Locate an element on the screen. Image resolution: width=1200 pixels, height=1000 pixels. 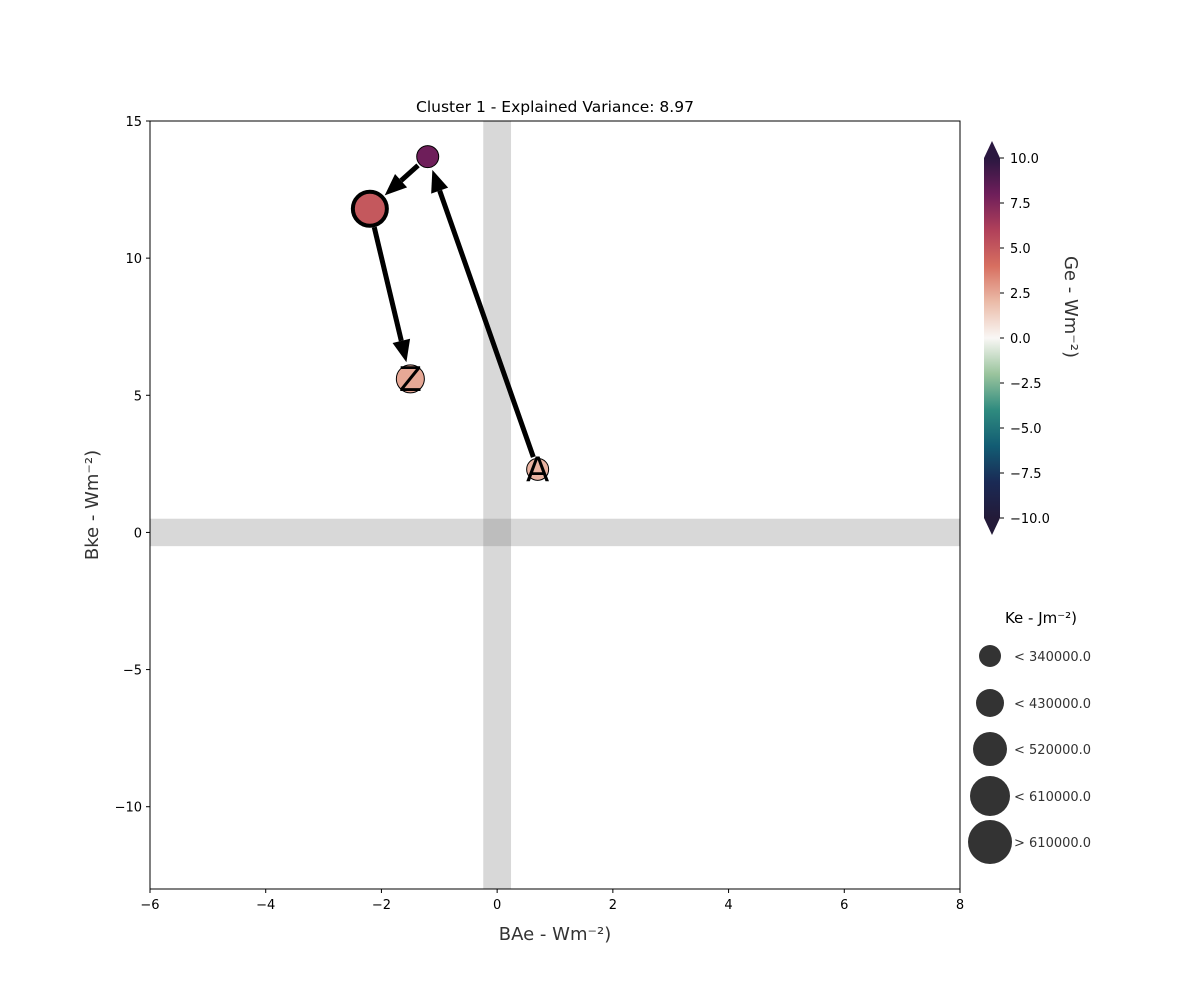
size-legend-label: < 340000.0 is located at coordinates (1052, 657).